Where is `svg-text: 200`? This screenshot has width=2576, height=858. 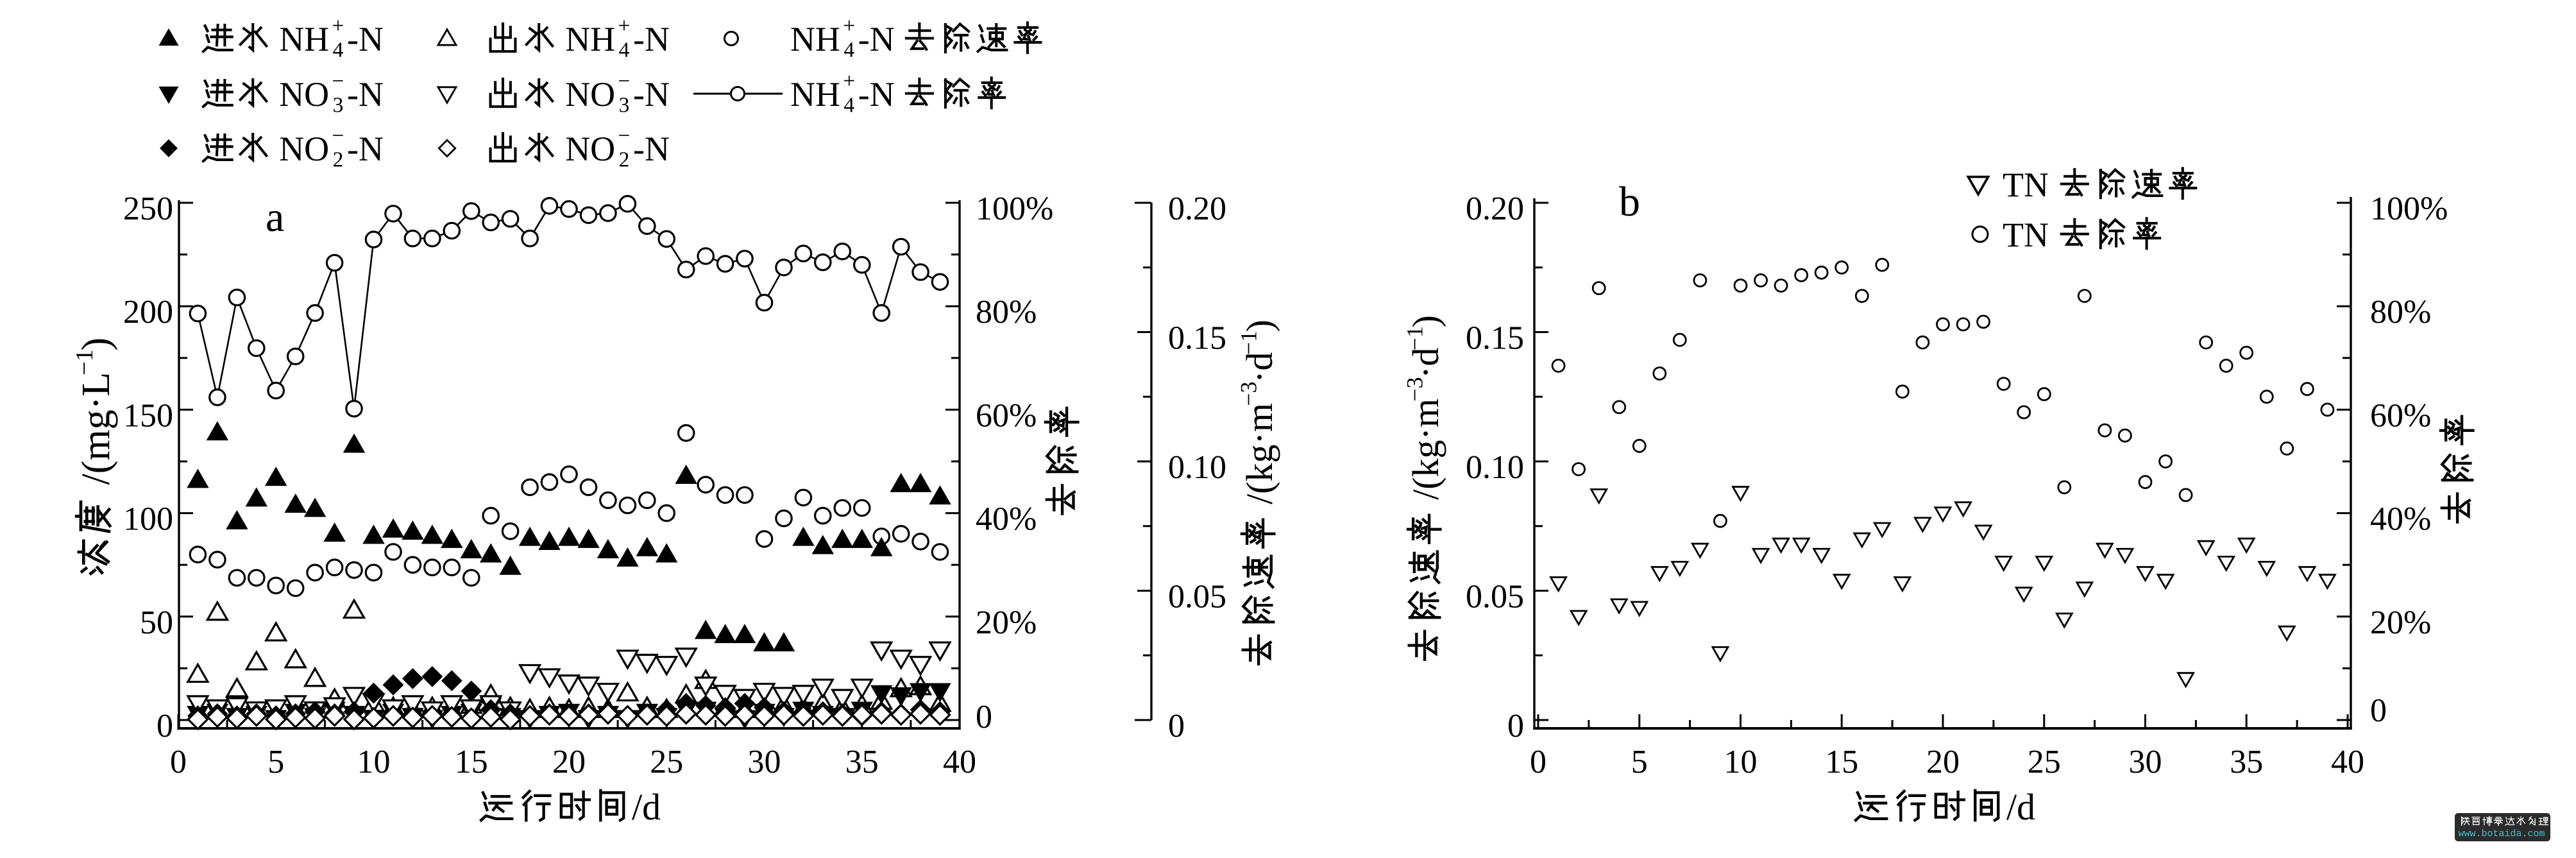 svg-text: 200 is located at coordinates (148, 312).